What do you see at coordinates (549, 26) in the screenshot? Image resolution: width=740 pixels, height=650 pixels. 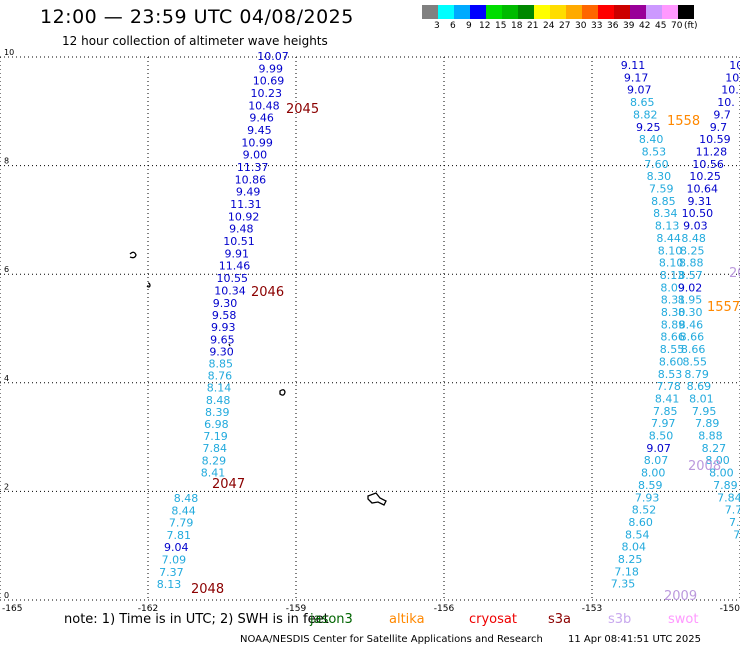 I see `color-scale-tick: 24` at bounding box center [549, 26].